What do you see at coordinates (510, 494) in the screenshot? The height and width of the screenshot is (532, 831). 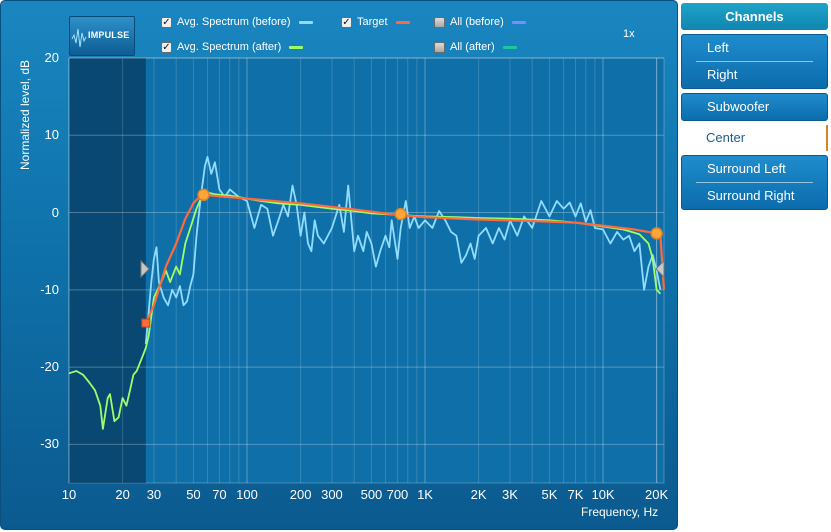 I see `x-tick-label: 3K` at bounding box center [510, 494].